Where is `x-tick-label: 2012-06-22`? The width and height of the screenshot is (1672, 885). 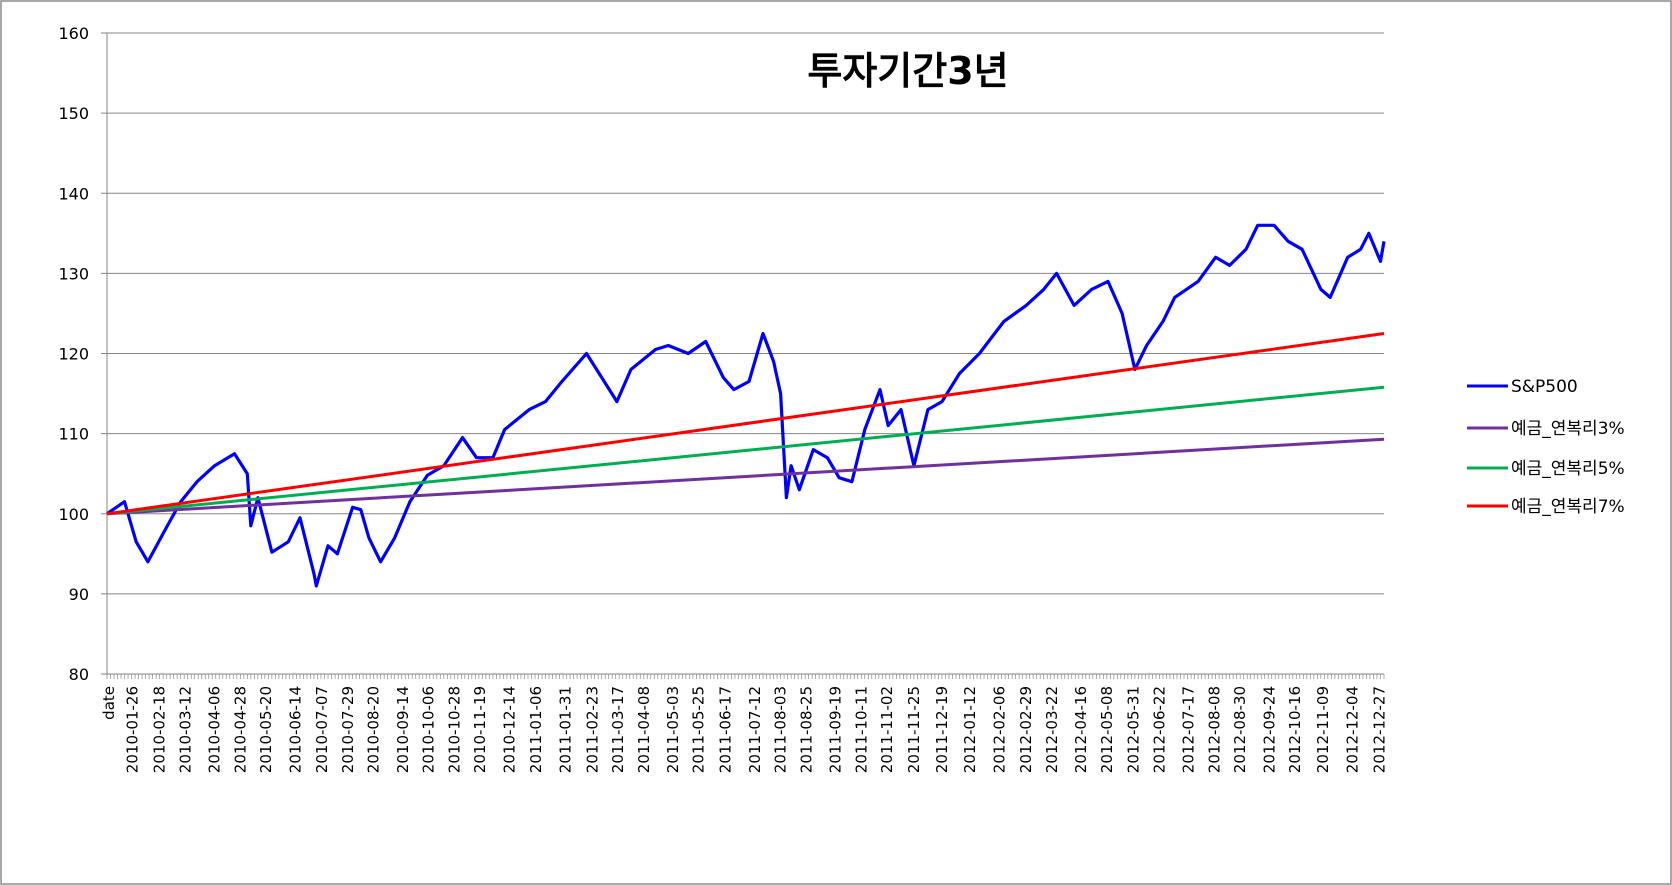
x-tick-label: 2012-06-22 is located at coordinates (1159, 729).